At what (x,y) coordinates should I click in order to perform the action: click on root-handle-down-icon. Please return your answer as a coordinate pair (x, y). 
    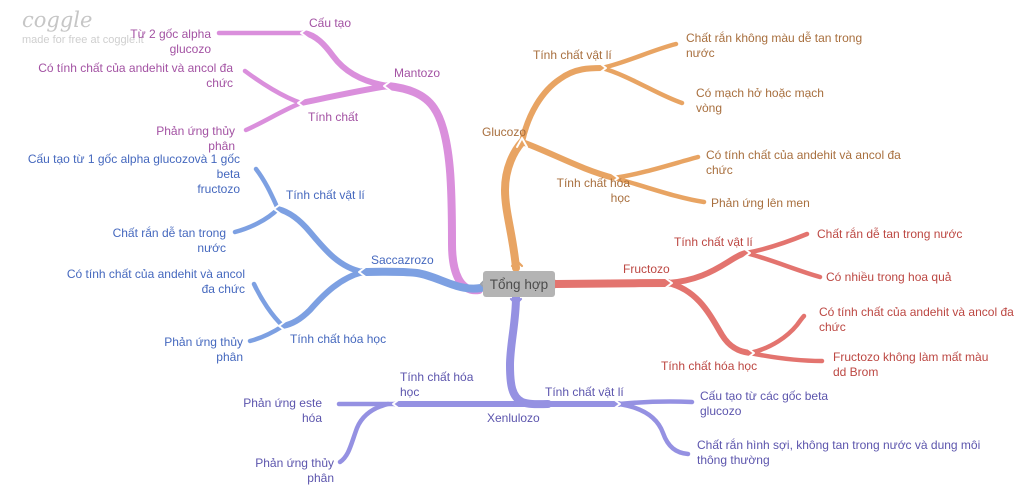
    Looking at the image, I should click on (516, 301).